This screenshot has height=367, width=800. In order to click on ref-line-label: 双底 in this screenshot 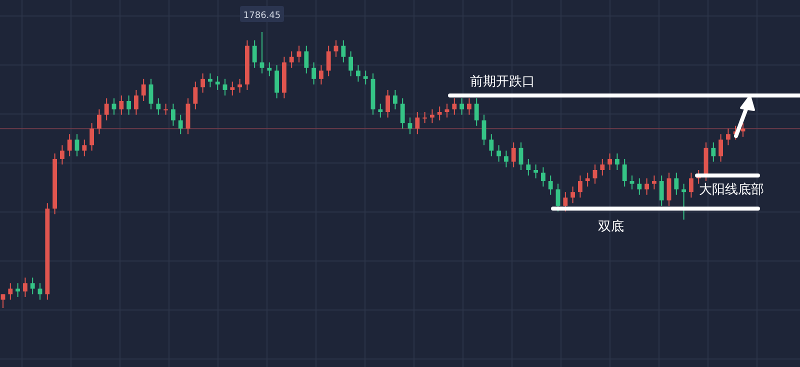, I will do `click(611, 226)`.